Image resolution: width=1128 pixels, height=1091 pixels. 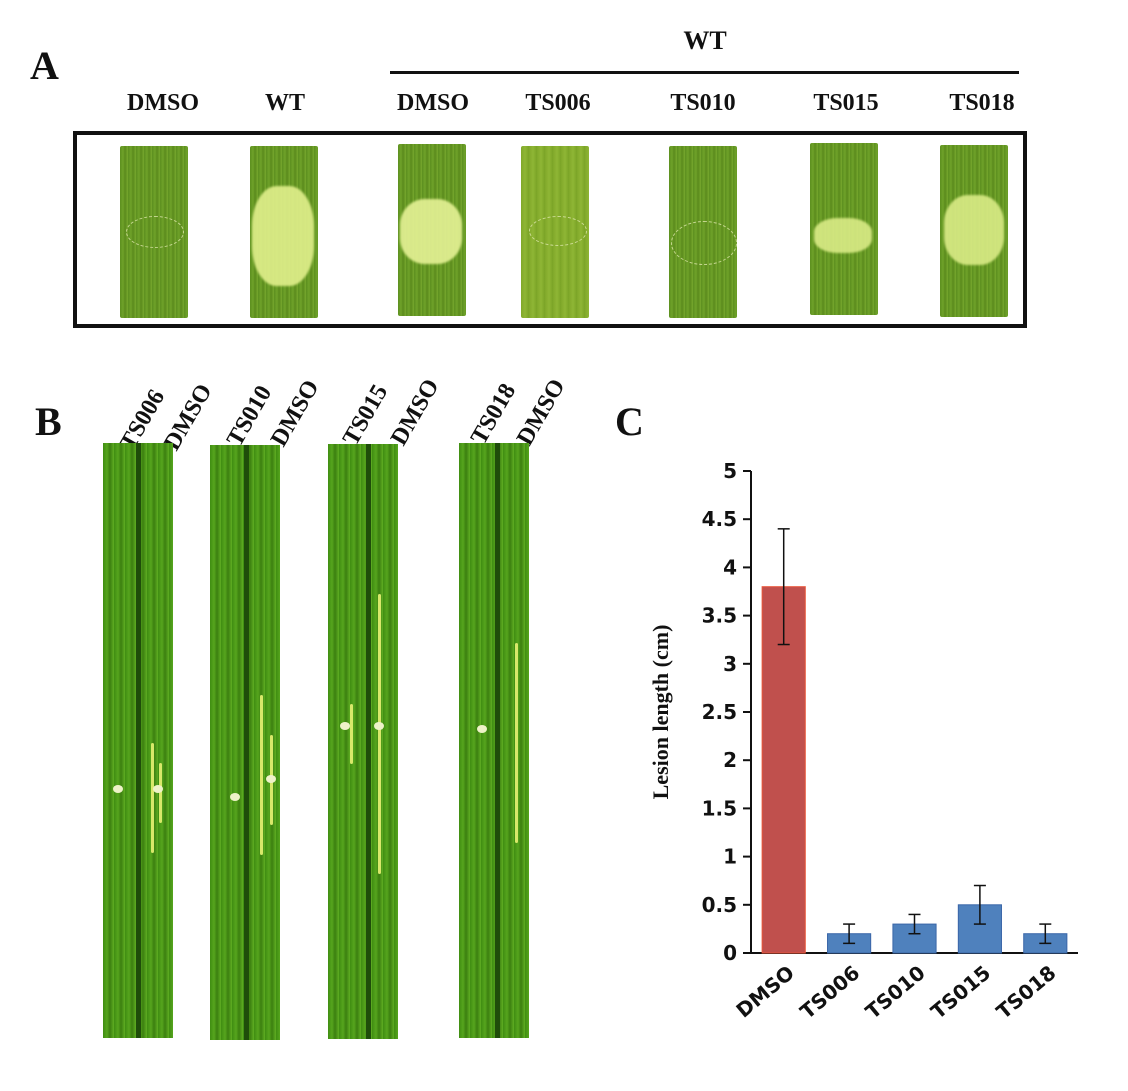 I want to click on y-tick-label: 1.5, so click(x=719, y=808).